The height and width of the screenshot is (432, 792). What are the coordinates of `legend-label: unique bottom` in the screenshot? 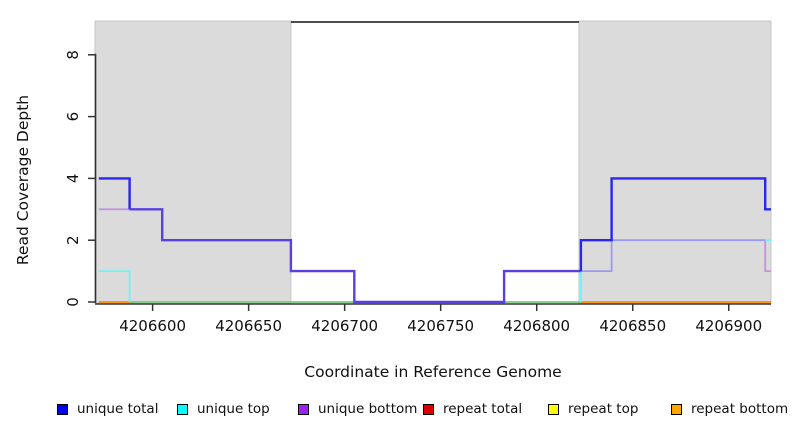 It's located at (368, 409).